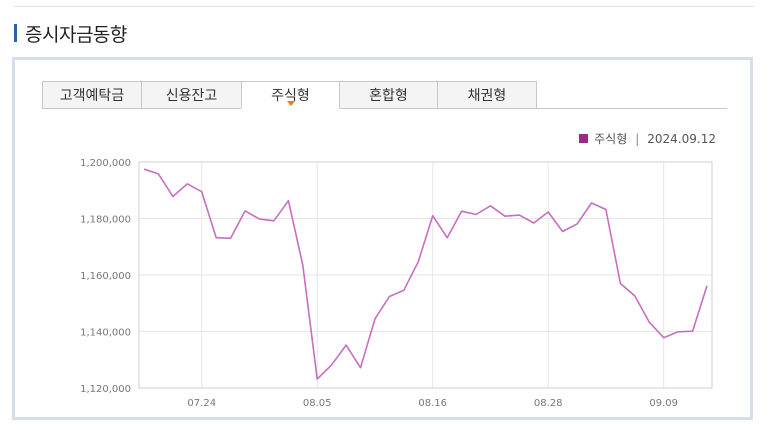  Describe the element at coordinates (105, 333) in the screenshot. I see `y-tick-label: 1,140,000` at that location.